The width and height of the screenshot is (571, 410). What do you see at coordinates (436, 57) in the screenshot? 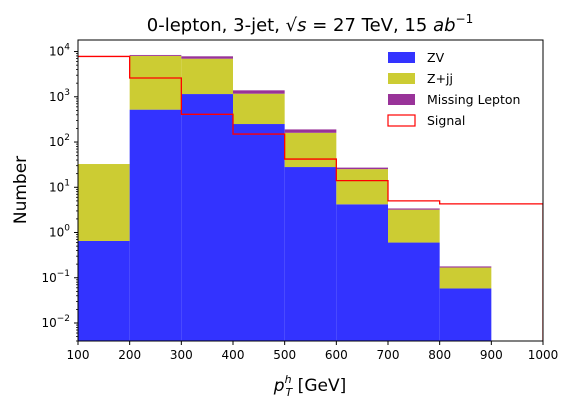
I see `legend-label-zv: ZV` at bounding box center [436, 57].